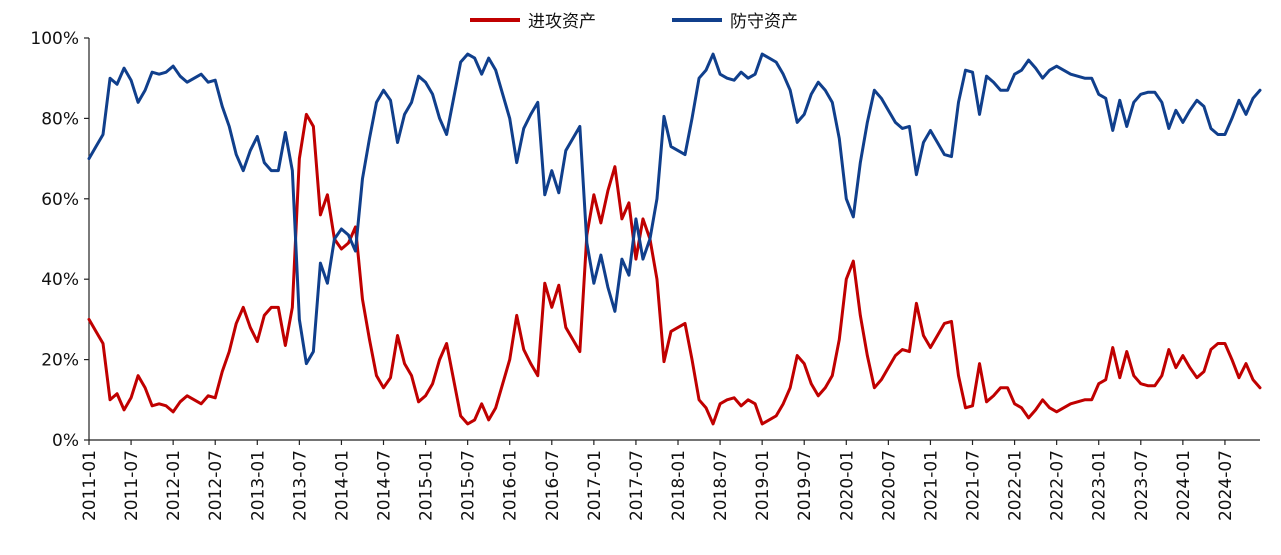 This screenshot has height=555, width=1281. I want to click on x-tick-label: 2018-07, so click(721, 485).